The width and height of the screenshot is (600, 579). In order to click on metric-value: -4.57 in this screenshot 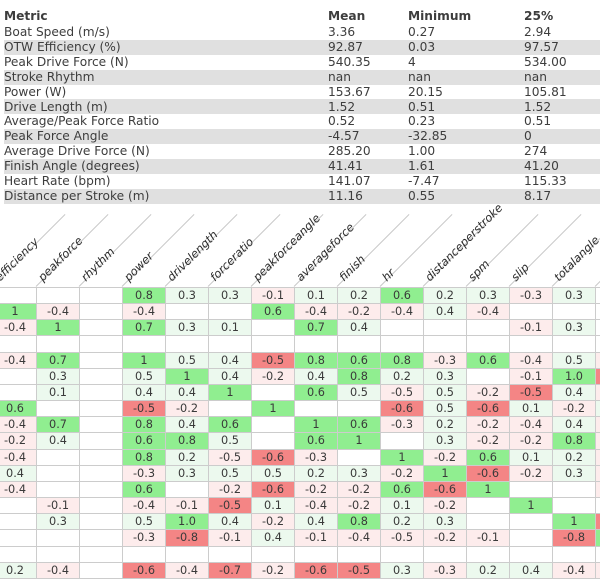, I will do `click(344, 136)`.